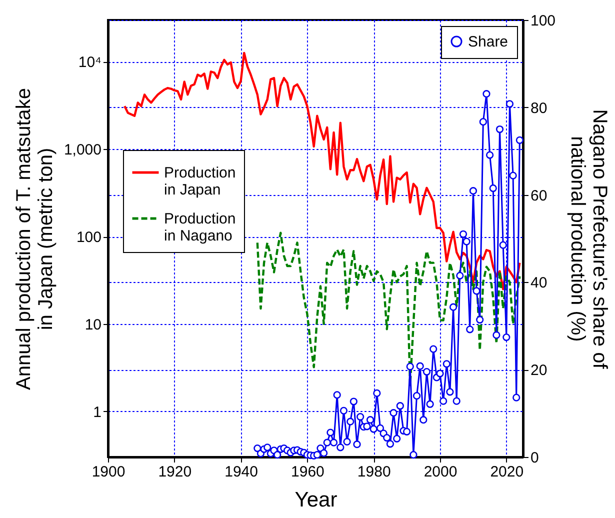 This screenshot has width=615, height=518. Describe the element at coordinates (588, 239) in the screenshot. I see `y2-axis-title: Nagano Prefecture's share of national production (%)` at that location.